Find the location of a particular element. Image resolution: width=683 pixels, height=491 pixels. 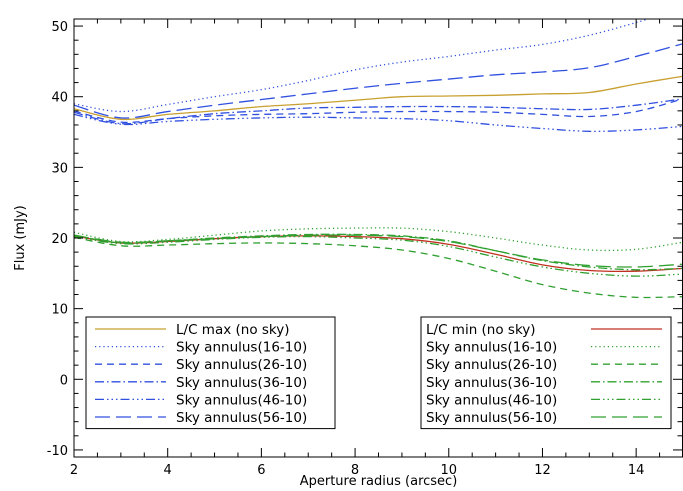

y-tick-label: -10 is located at coordinates (57, 451).